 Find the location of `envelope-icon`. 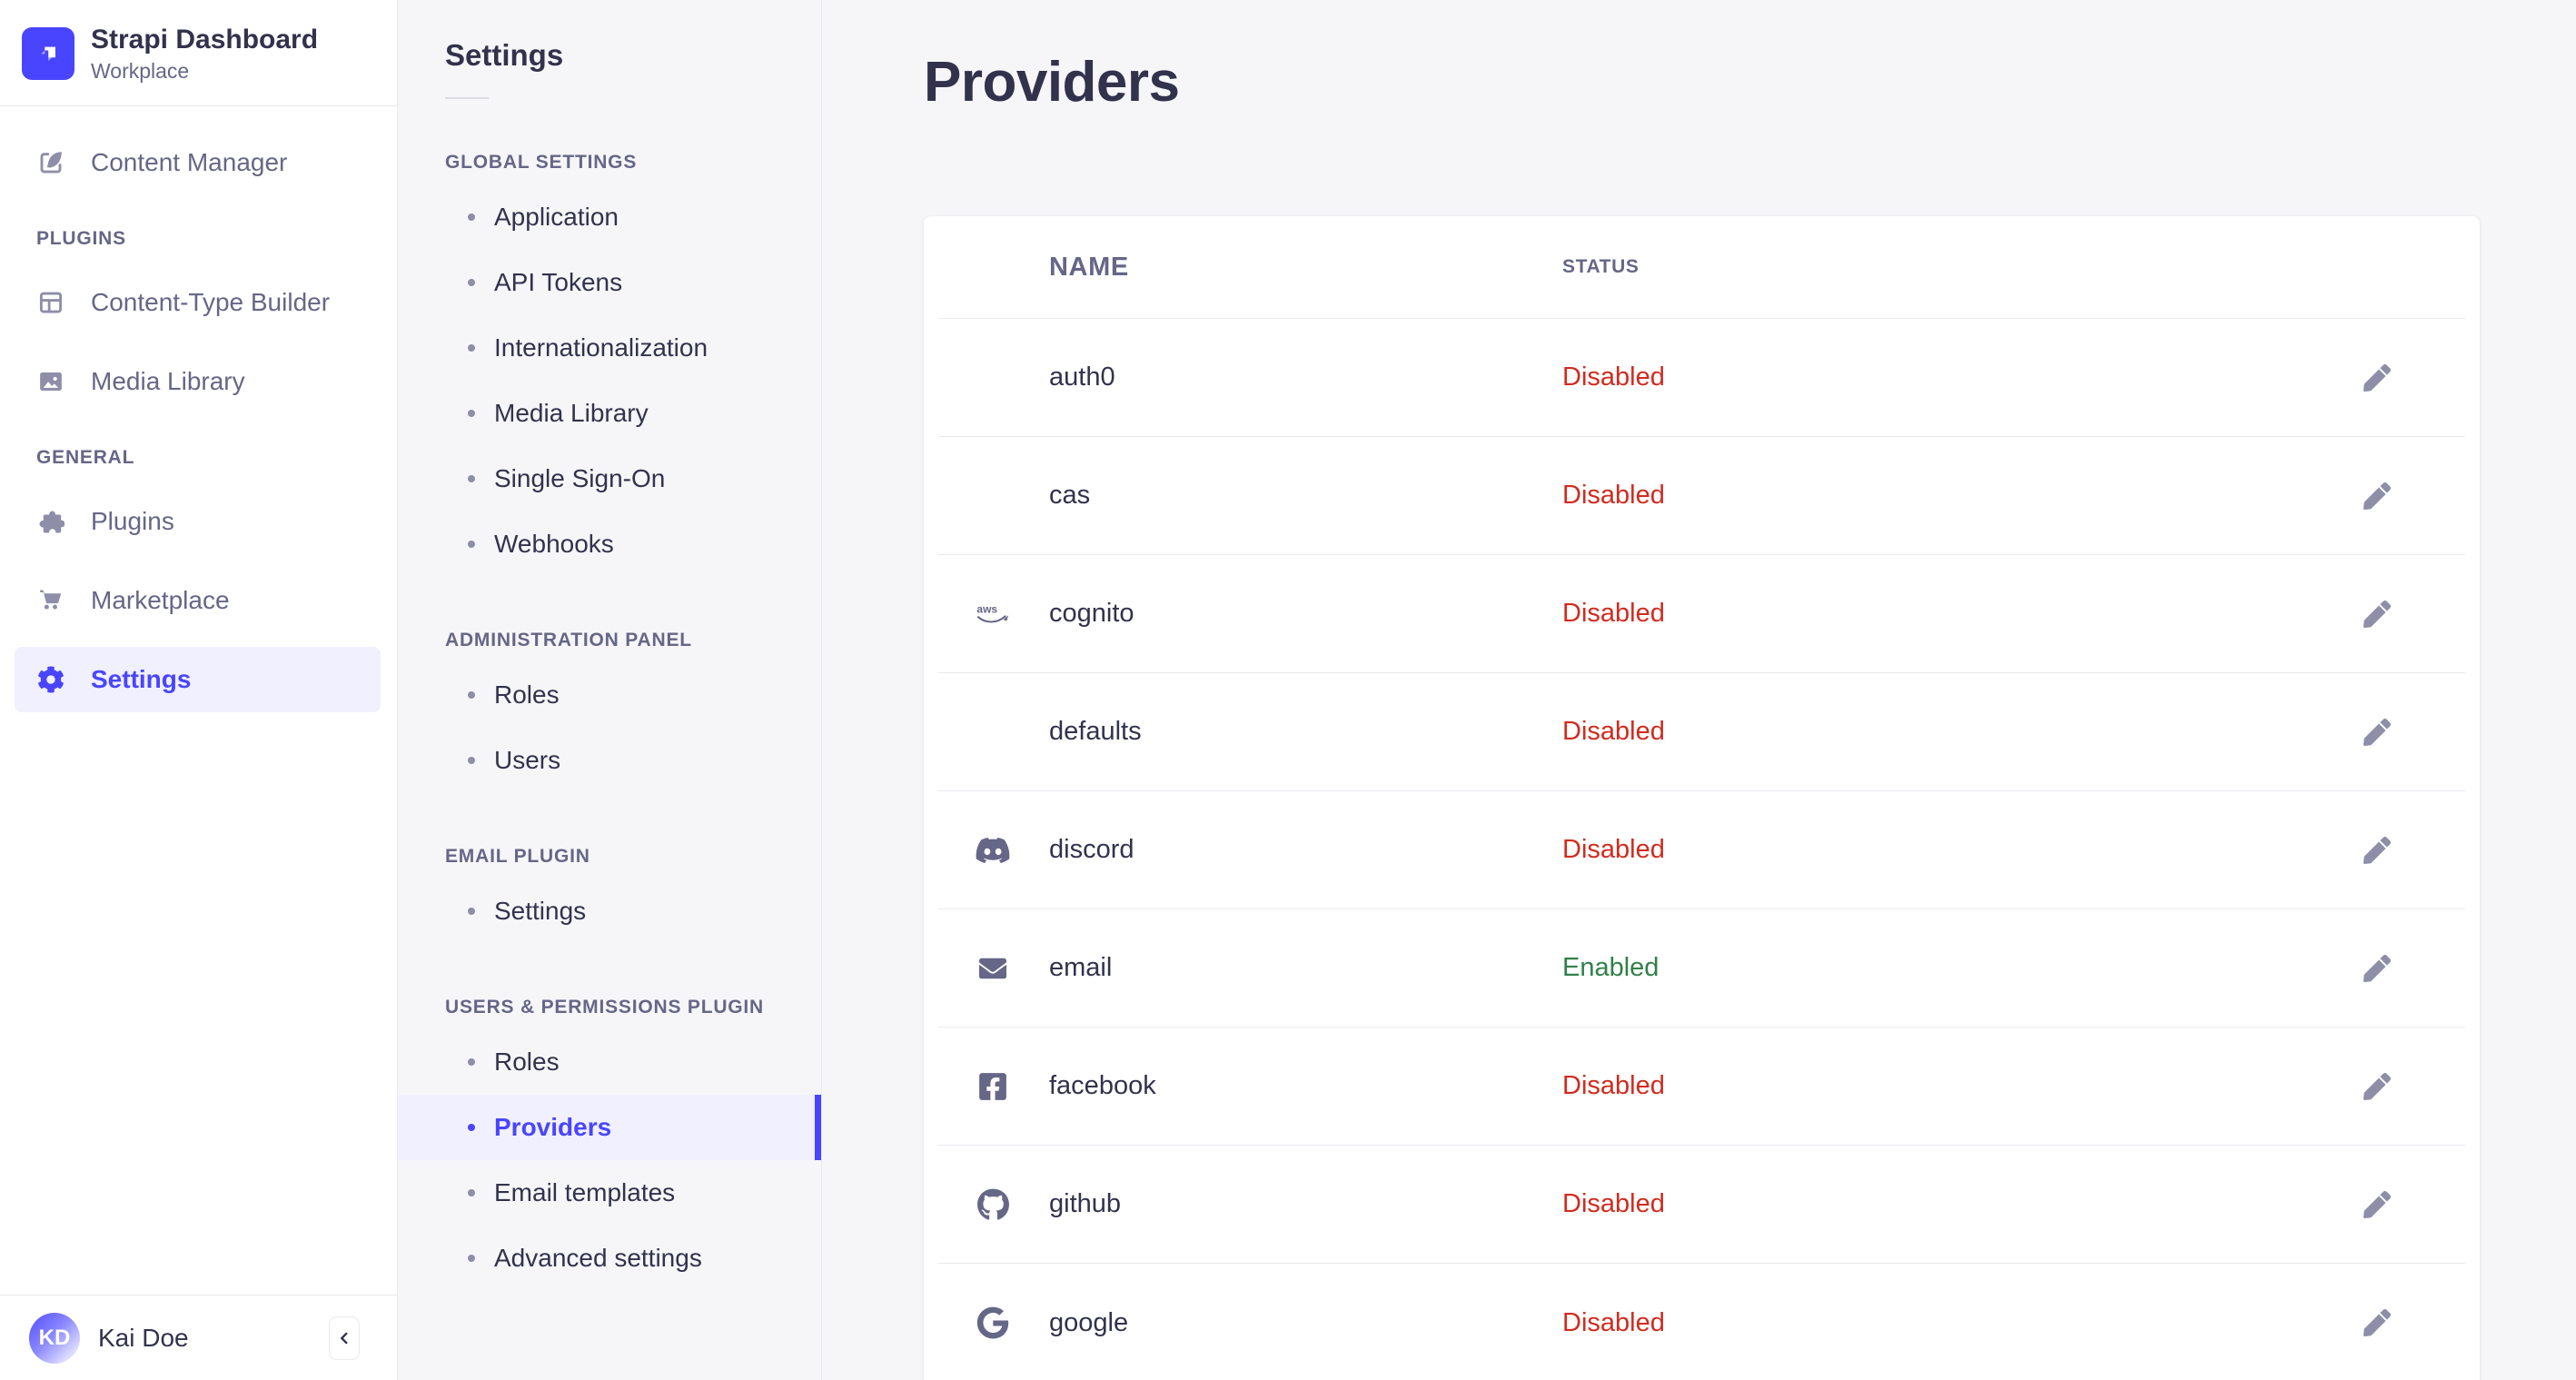

envelope-icon is located at coordinates (993, 968).